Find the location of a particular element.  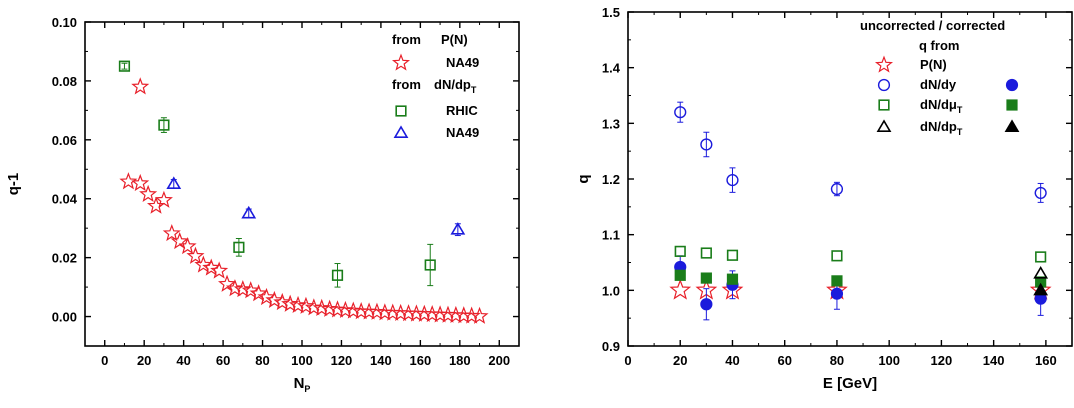

legend: from P(N) NA49 from dN/dpT RHIC NA49 is located at coordinates (435, 86).